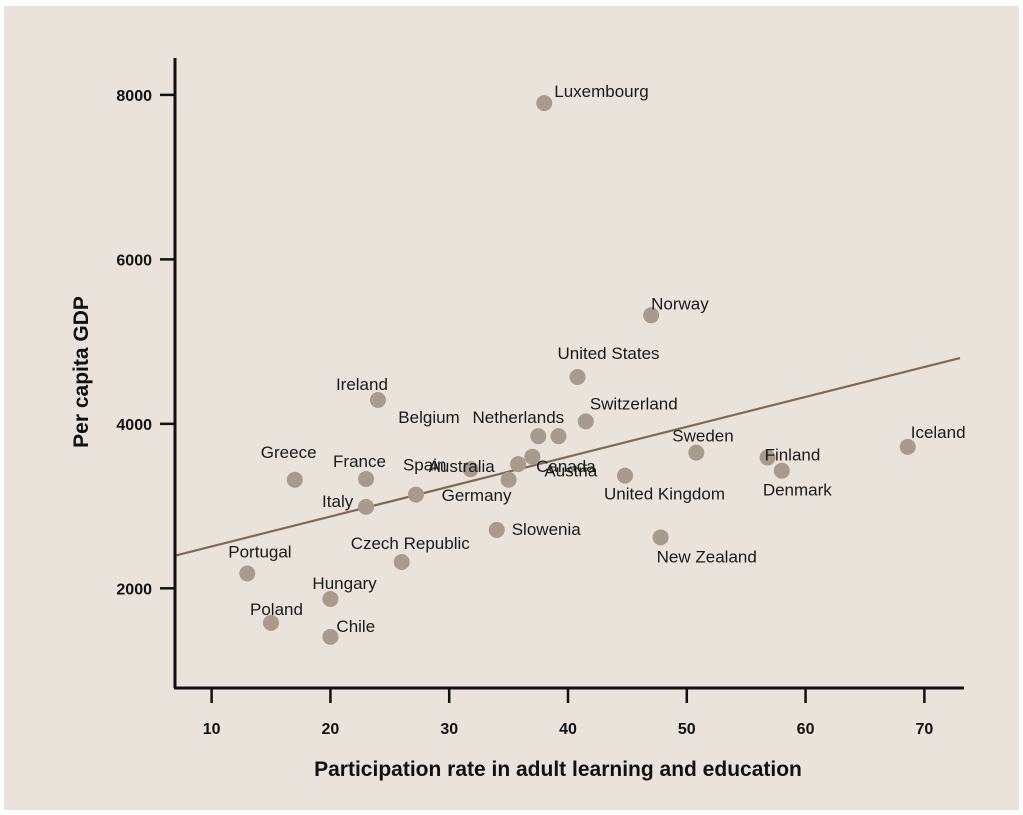 The height and width of the screenshot is (815, 1023). I want to click on x-tick-label: 50, so click(687, 729).